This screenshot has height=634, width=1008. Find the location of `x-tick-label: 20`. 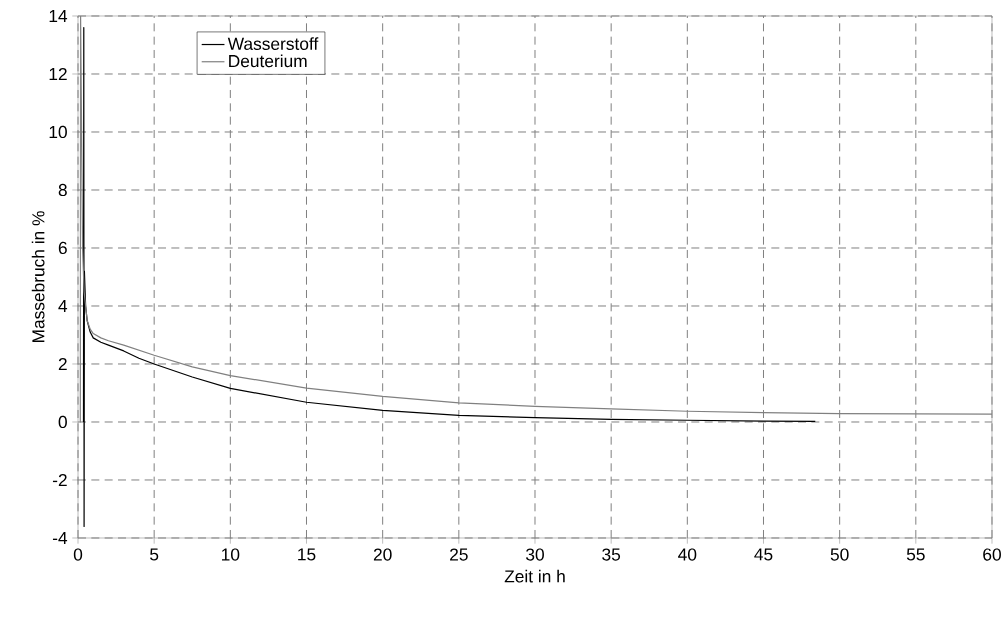

x-tick-label: 20 is located at coordinates (382, 554).